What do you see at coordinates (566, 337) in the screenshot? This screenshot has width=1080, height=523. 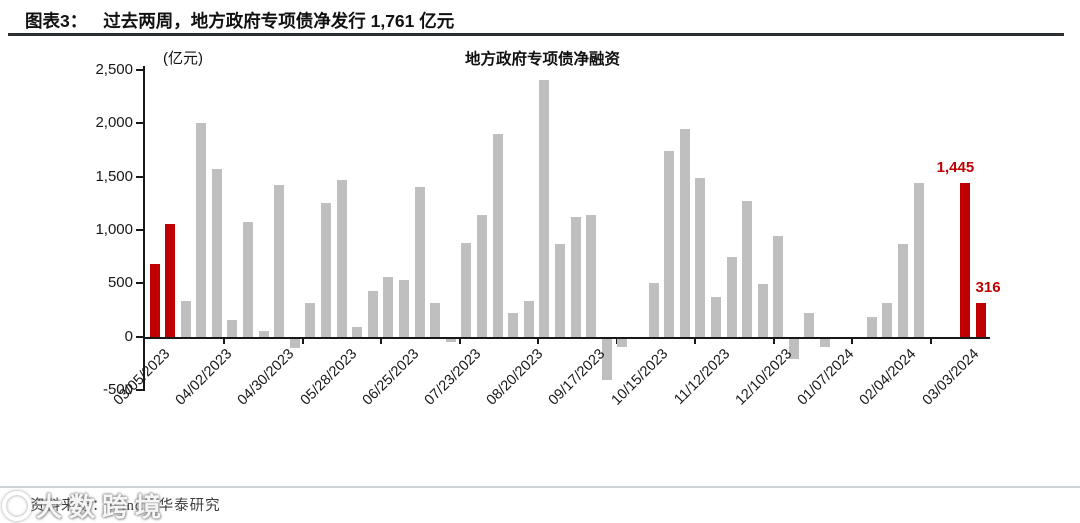 I see `x-axis-line` at bounding box center [566, 337].